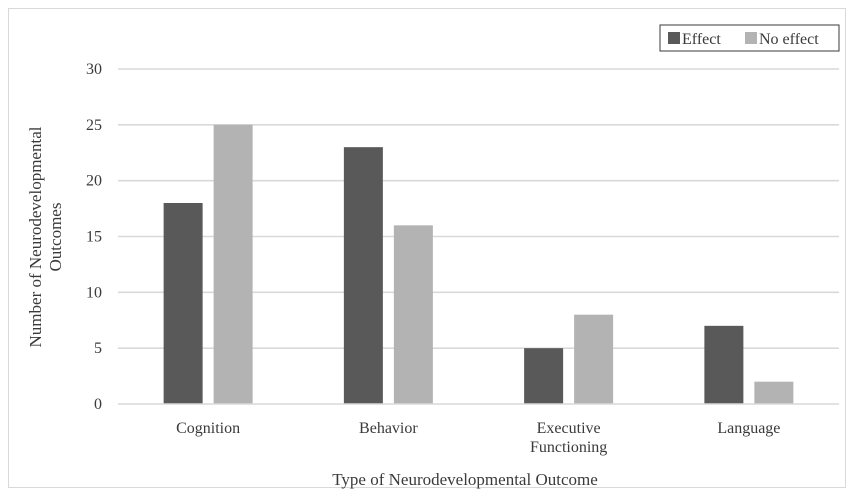 The image size is (854, 497). Describe the element at coordinates (98, 348) in the screenshot. I see `y-tick-label: 5` at that location.